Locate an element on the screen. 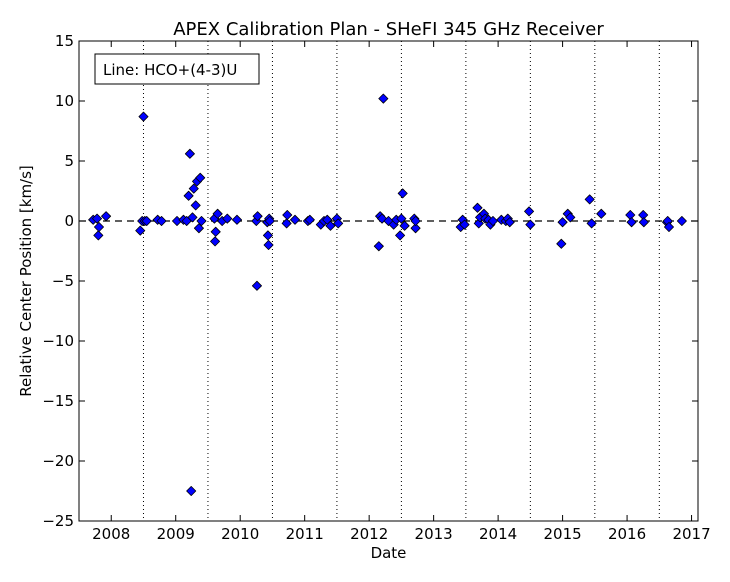 The width and height of the screenshot is (730, 582). y-tick-label: 0 is located at coordinates (69, 221).